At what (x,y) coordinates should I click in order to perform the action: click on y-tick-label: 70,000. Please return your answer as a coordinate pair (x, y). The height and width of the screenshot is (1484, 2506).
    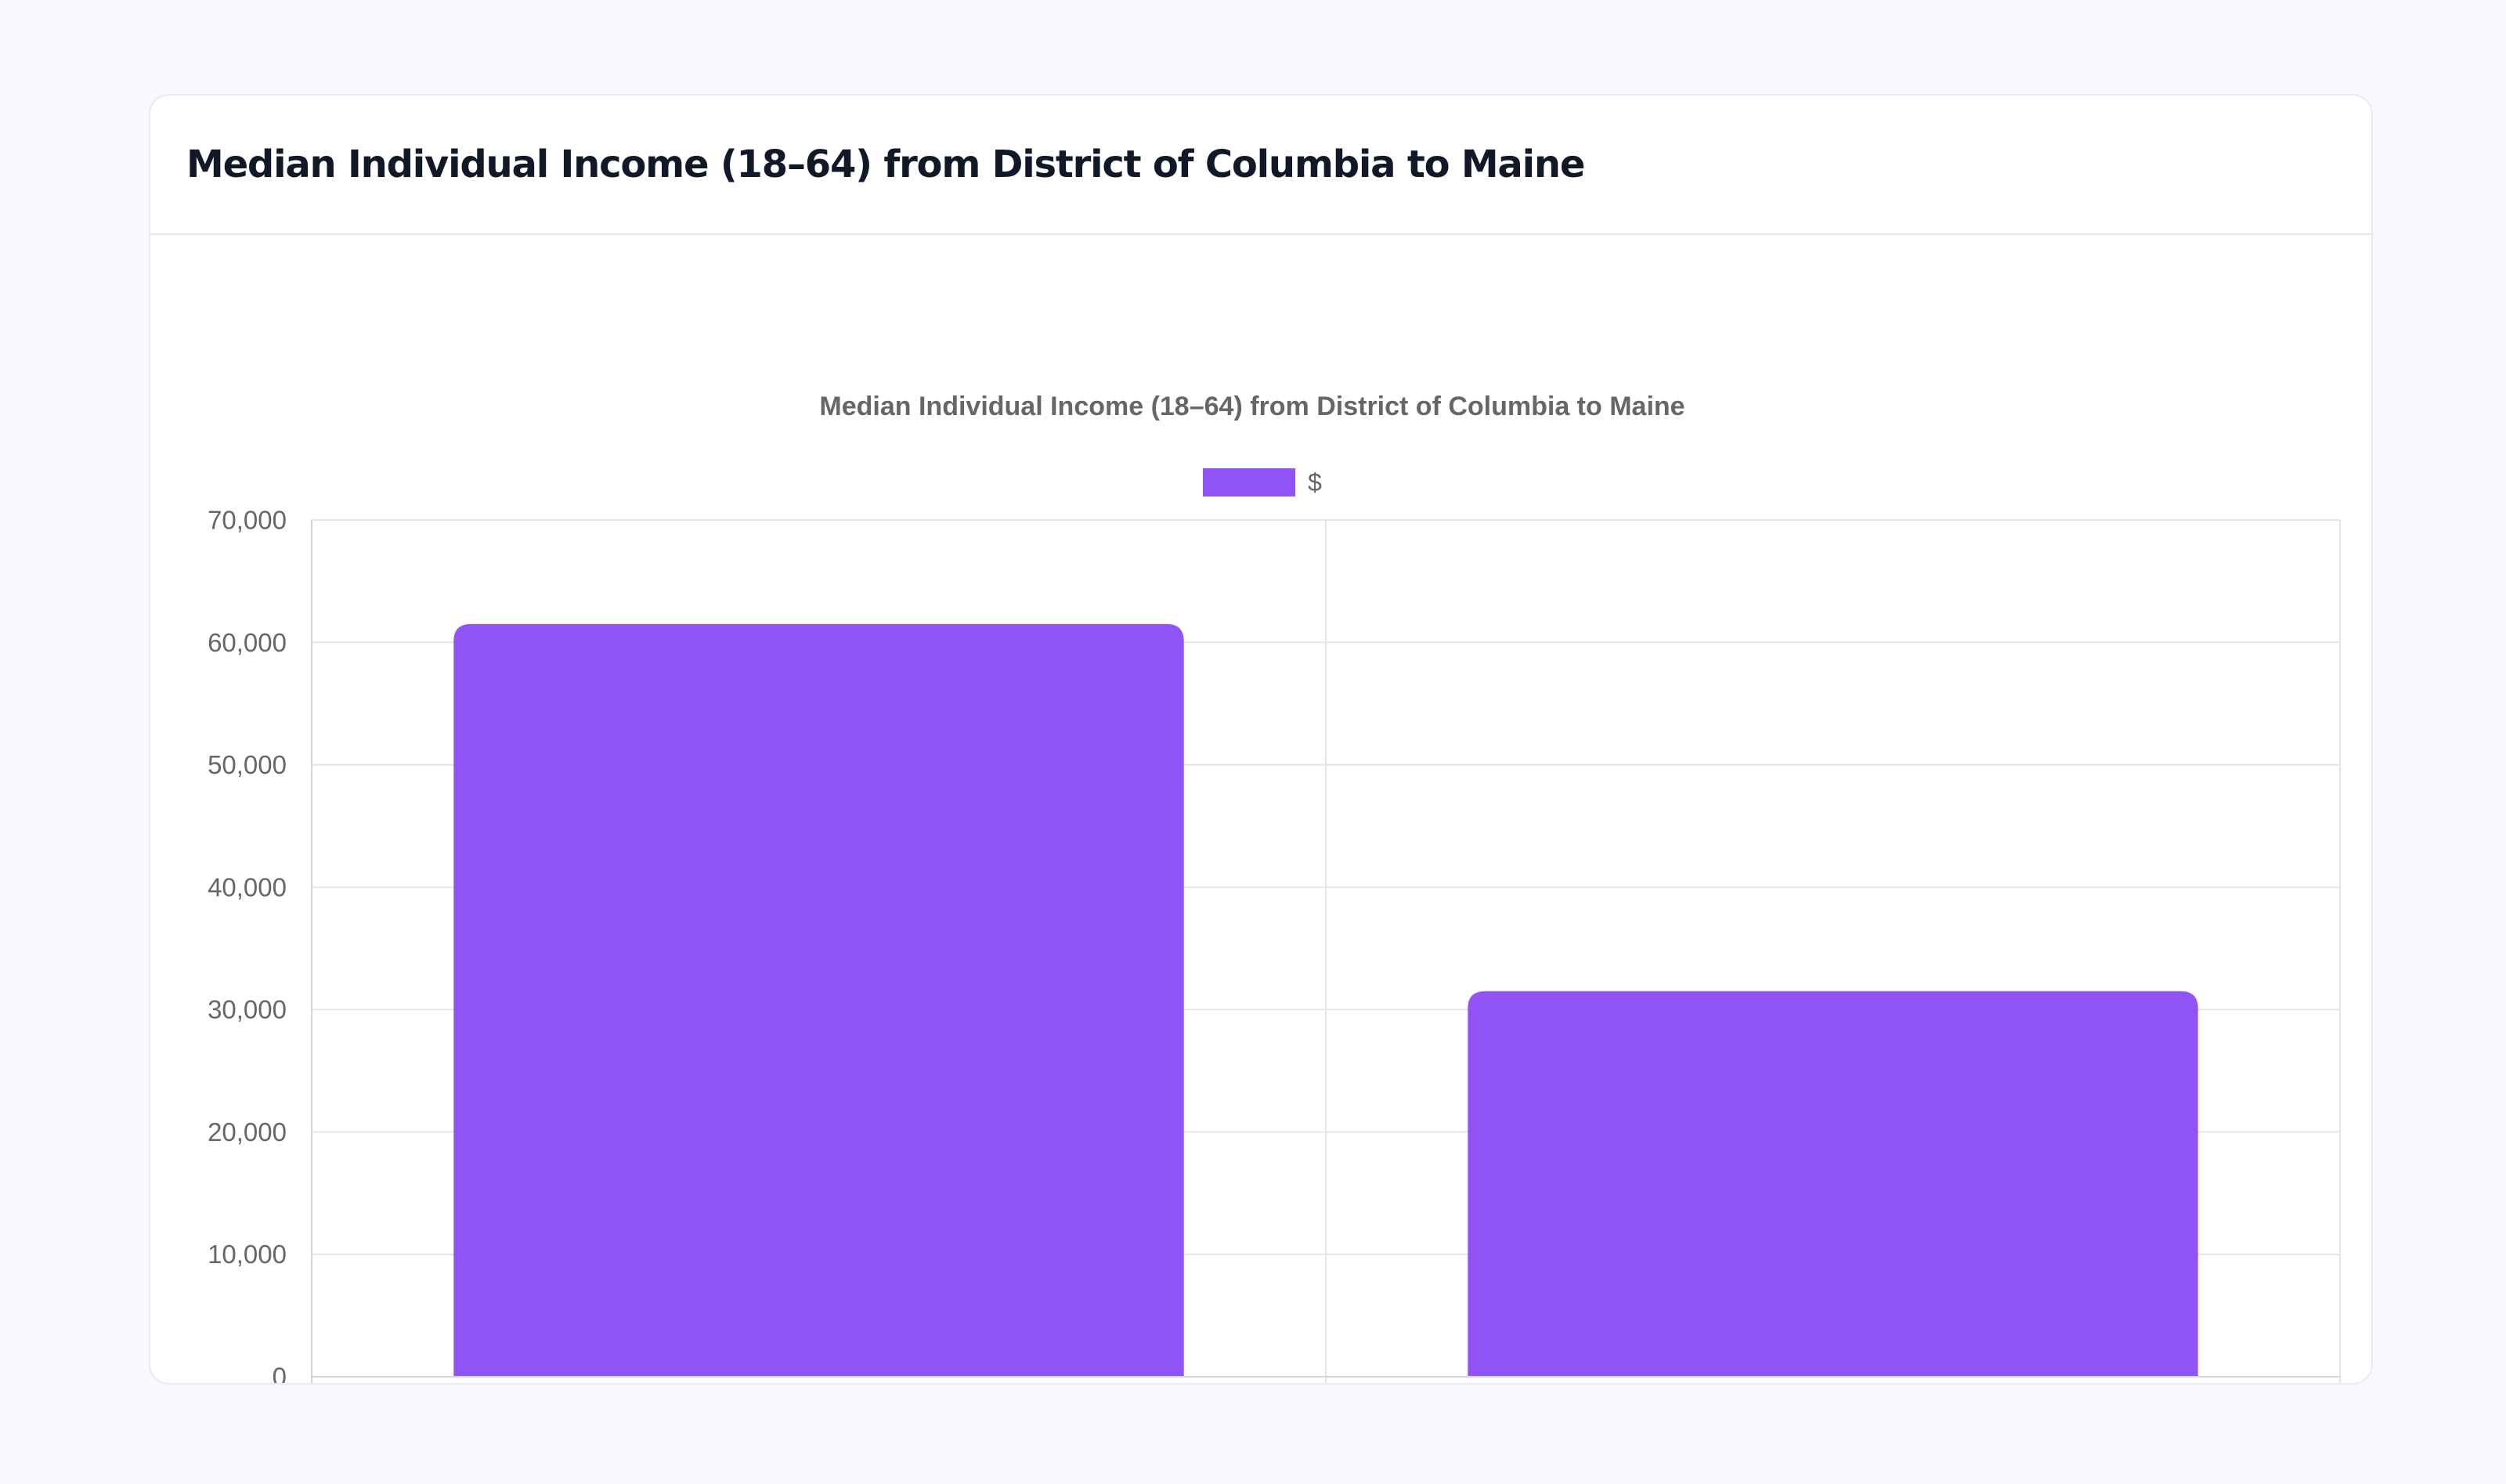
    Looking at the image, I should click on (247, 520).